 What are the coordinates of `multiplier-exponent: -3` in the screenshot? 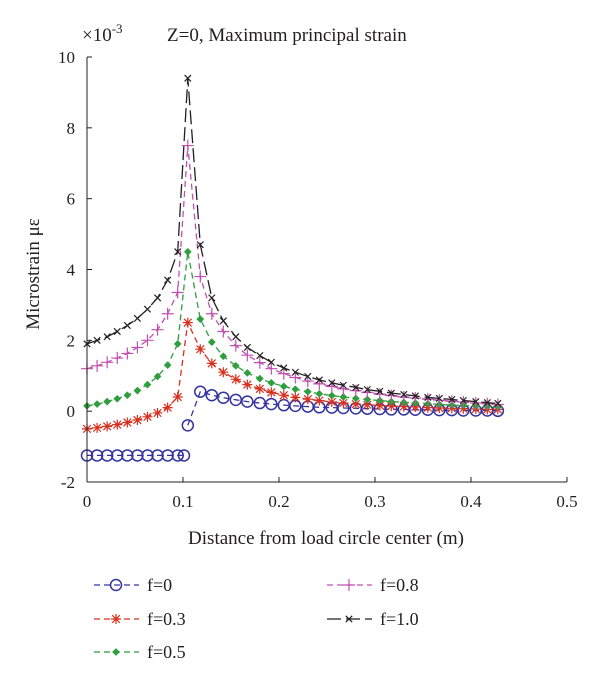 It's located at (117, 28).